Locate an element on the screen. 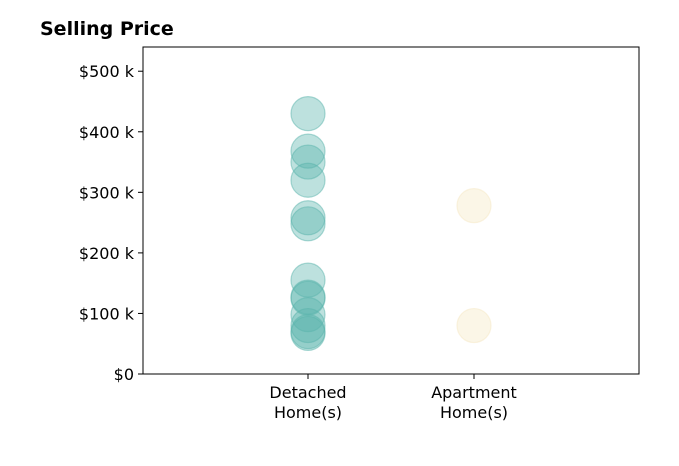 The height and width of the screenshot is (466, 679). y-tick-label: $200 k is located at coordinates (107, 253).